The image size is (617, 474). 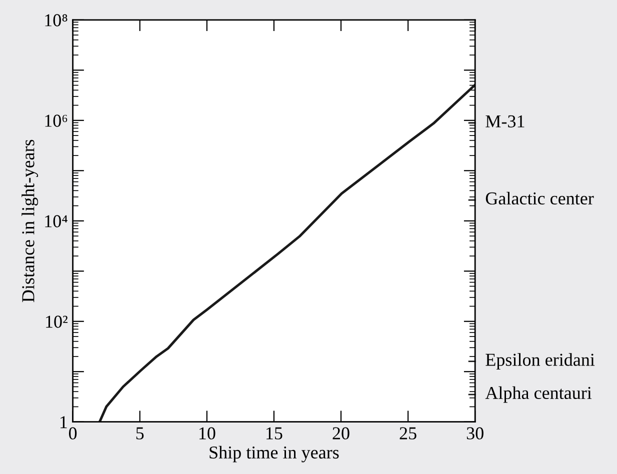 What do you see at coordinates (408, 433) in the screenshot?
I see `x-tick-label: 25` at bounding box center [408, 433].